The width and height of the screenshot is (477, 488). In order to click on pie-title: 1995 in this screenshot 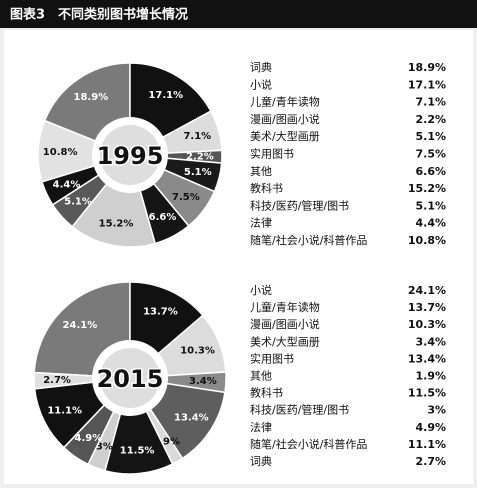, I will do `click(130, 156)`.